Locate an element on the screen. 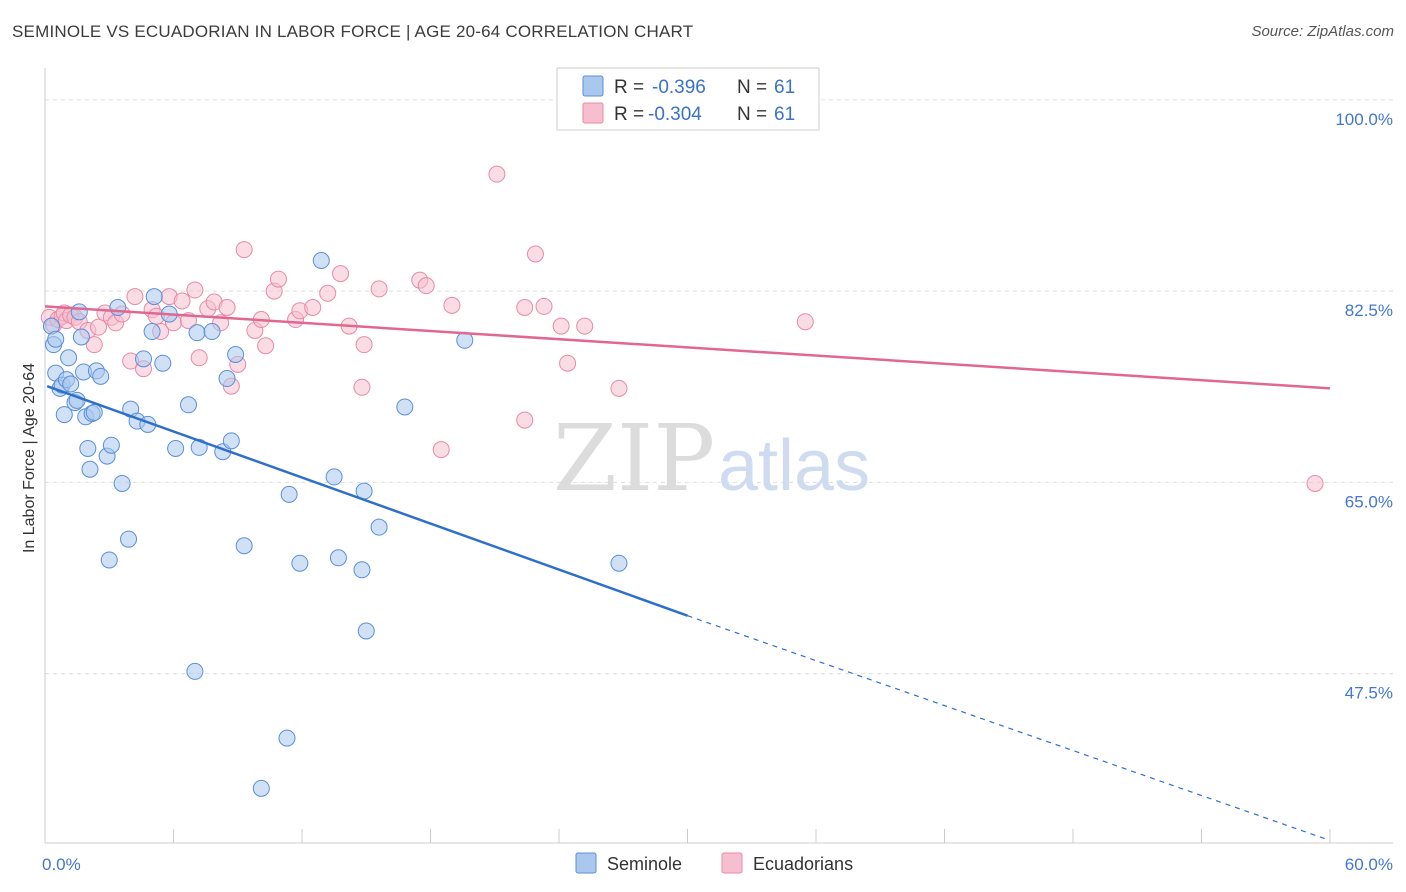 The width and height of the screenshot is (1406, 892). bottom-legend-label-ecuadorian: Ecuadorians is located at coordinates (803, 864).